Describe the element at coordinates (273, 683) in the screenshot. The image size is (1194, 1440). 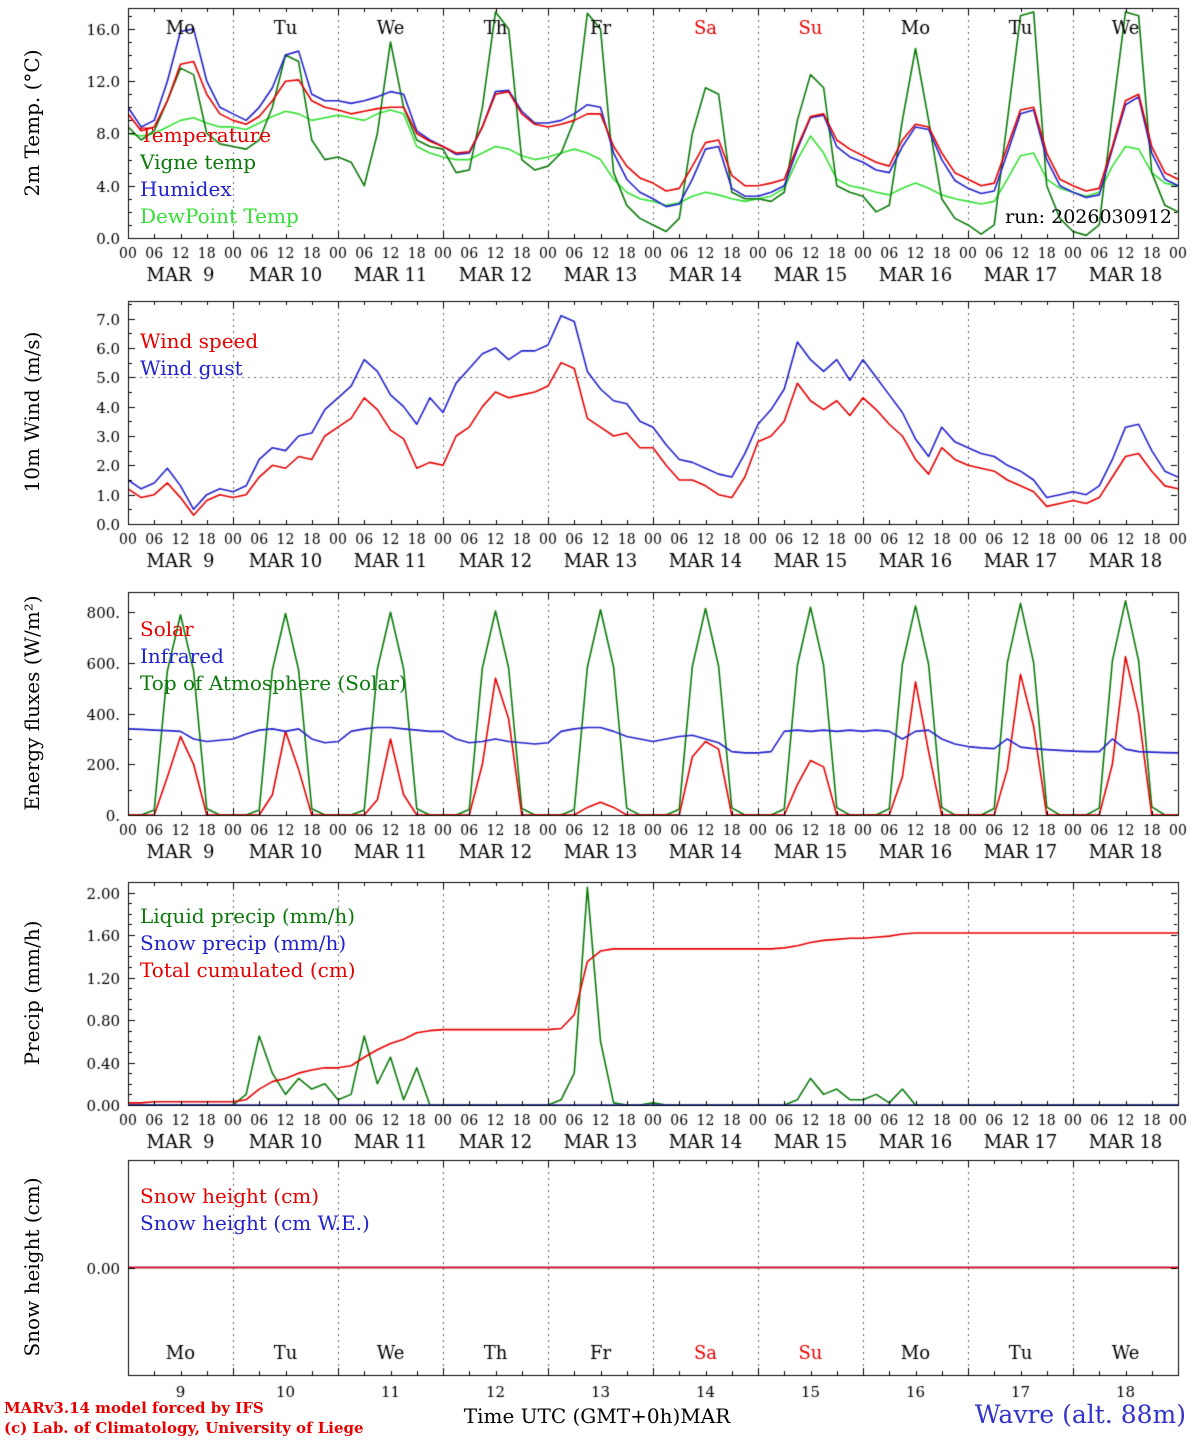
I see `legend-item: Top of Atmosphere (Solar)` at that location.